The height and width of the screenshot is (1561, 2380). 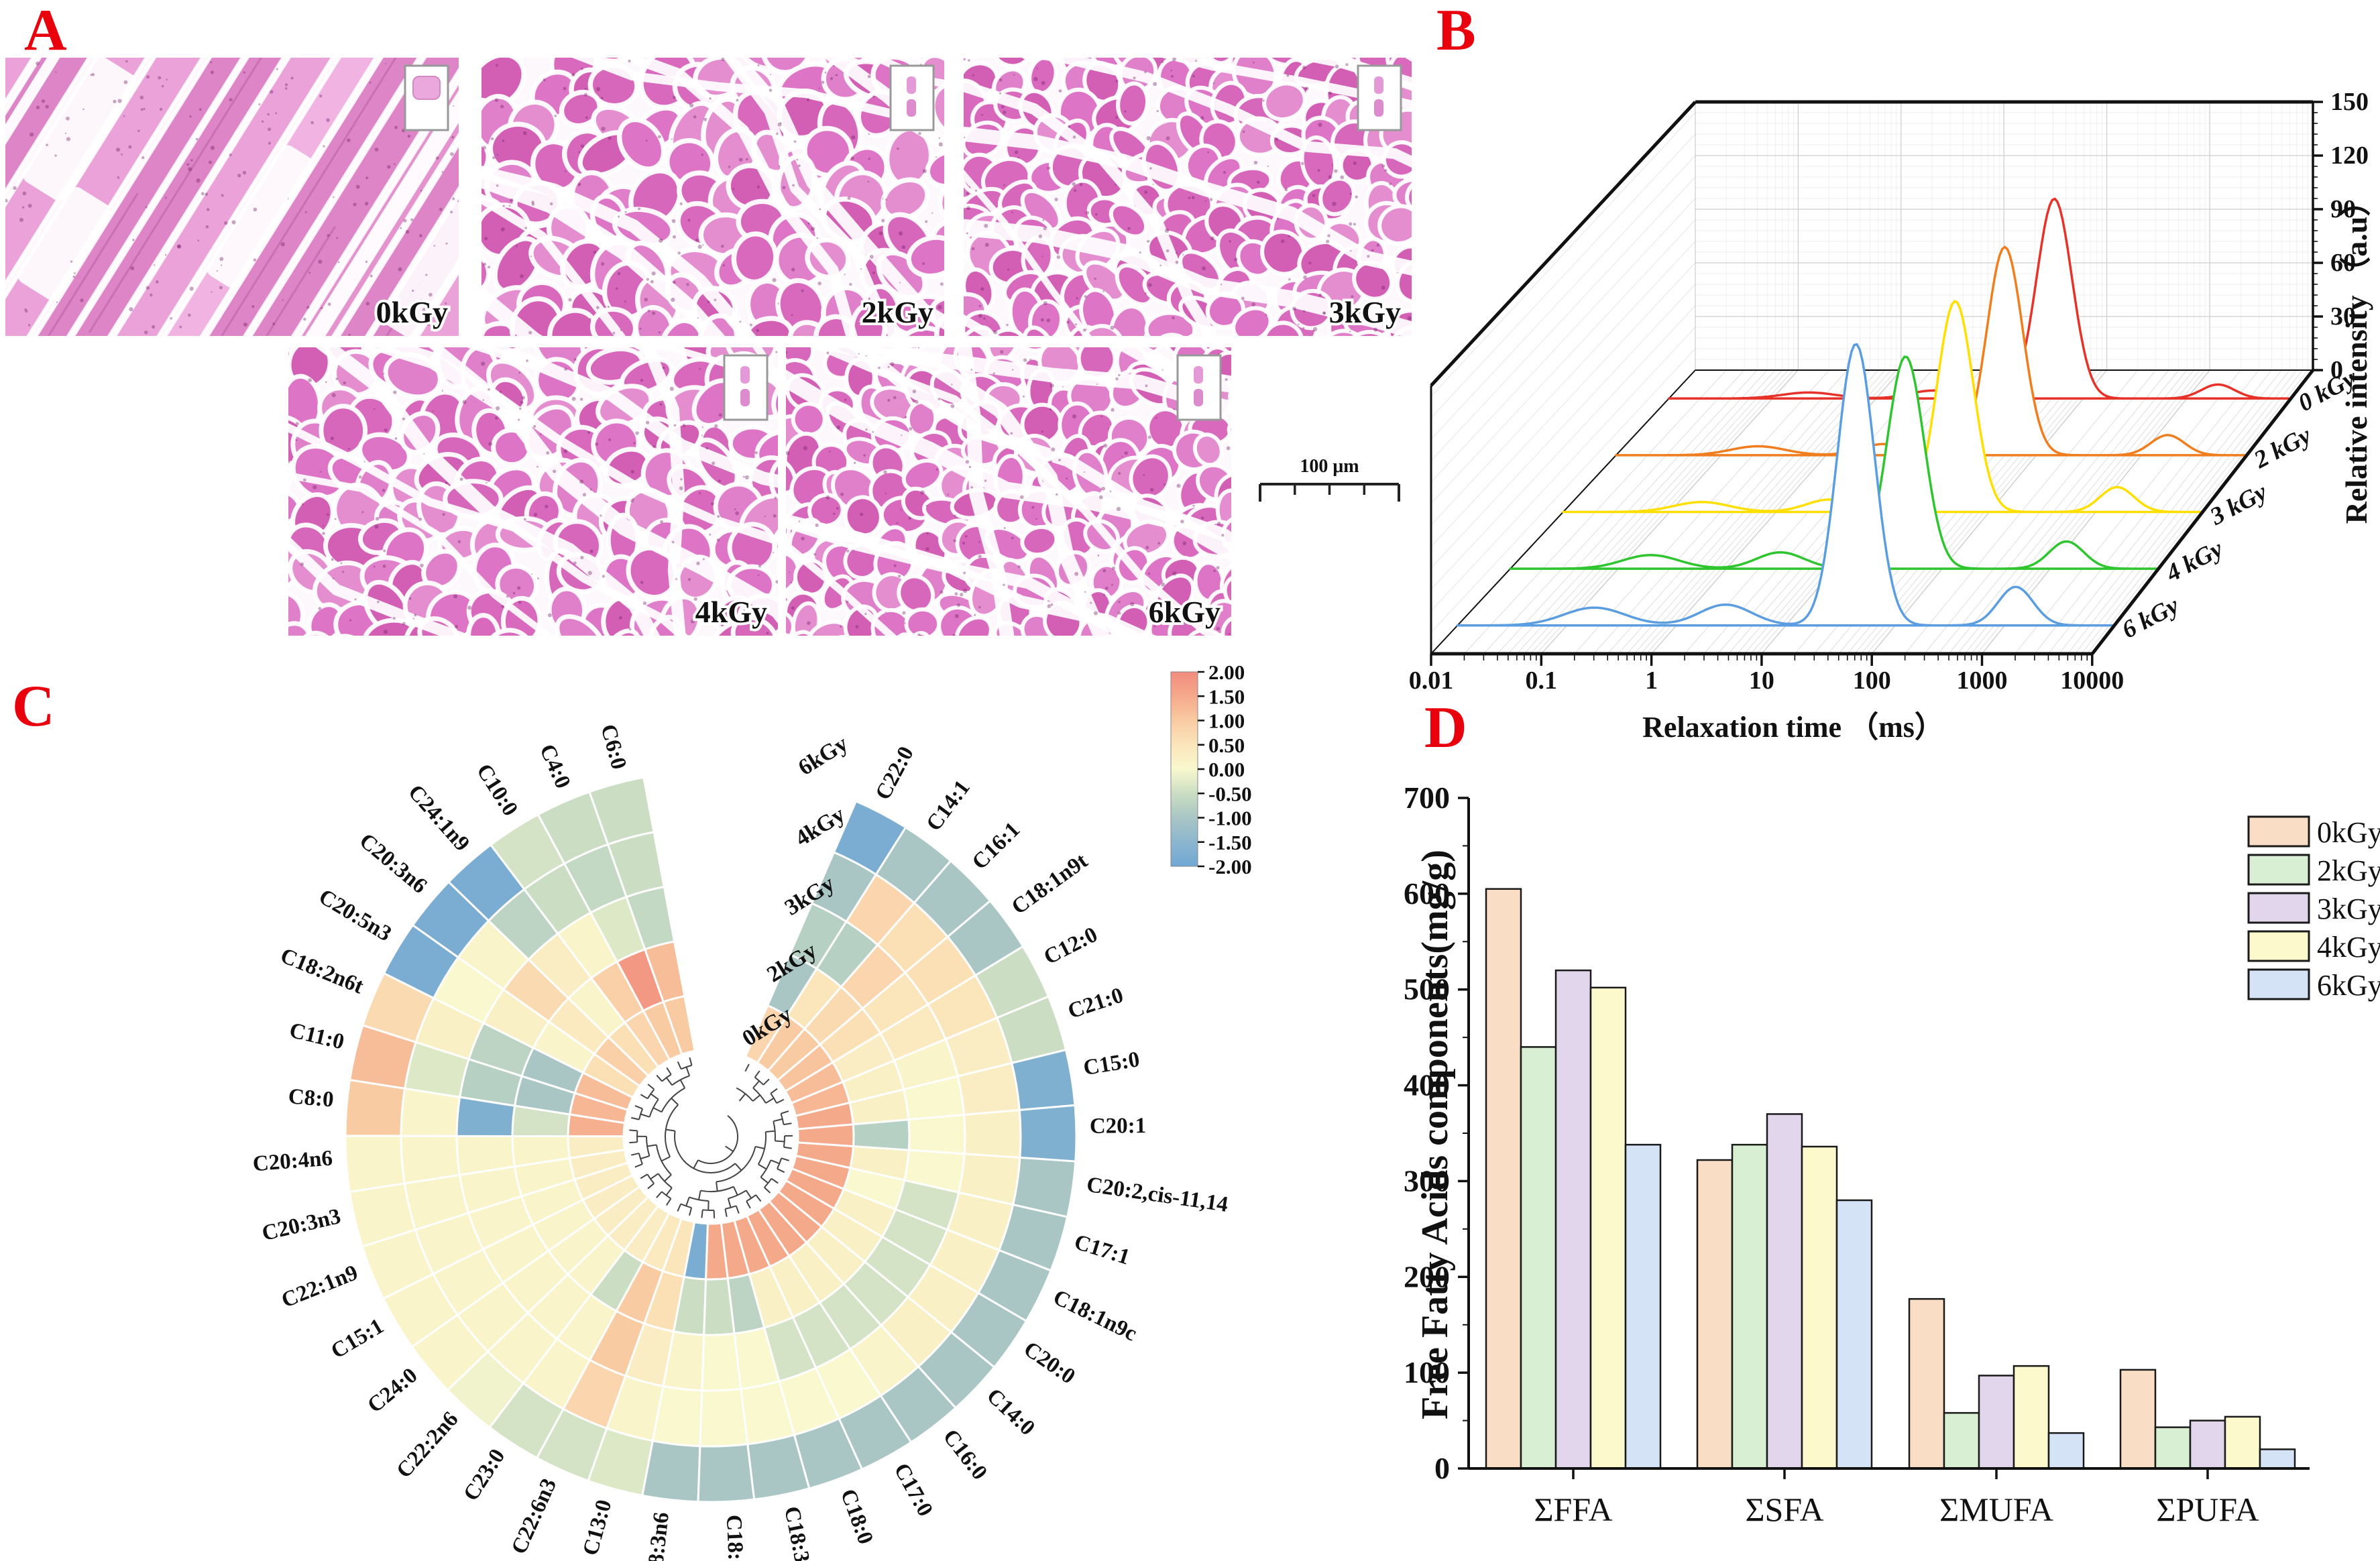 I want to click on x-tick-label: 1, so click(x=1651, y=681).